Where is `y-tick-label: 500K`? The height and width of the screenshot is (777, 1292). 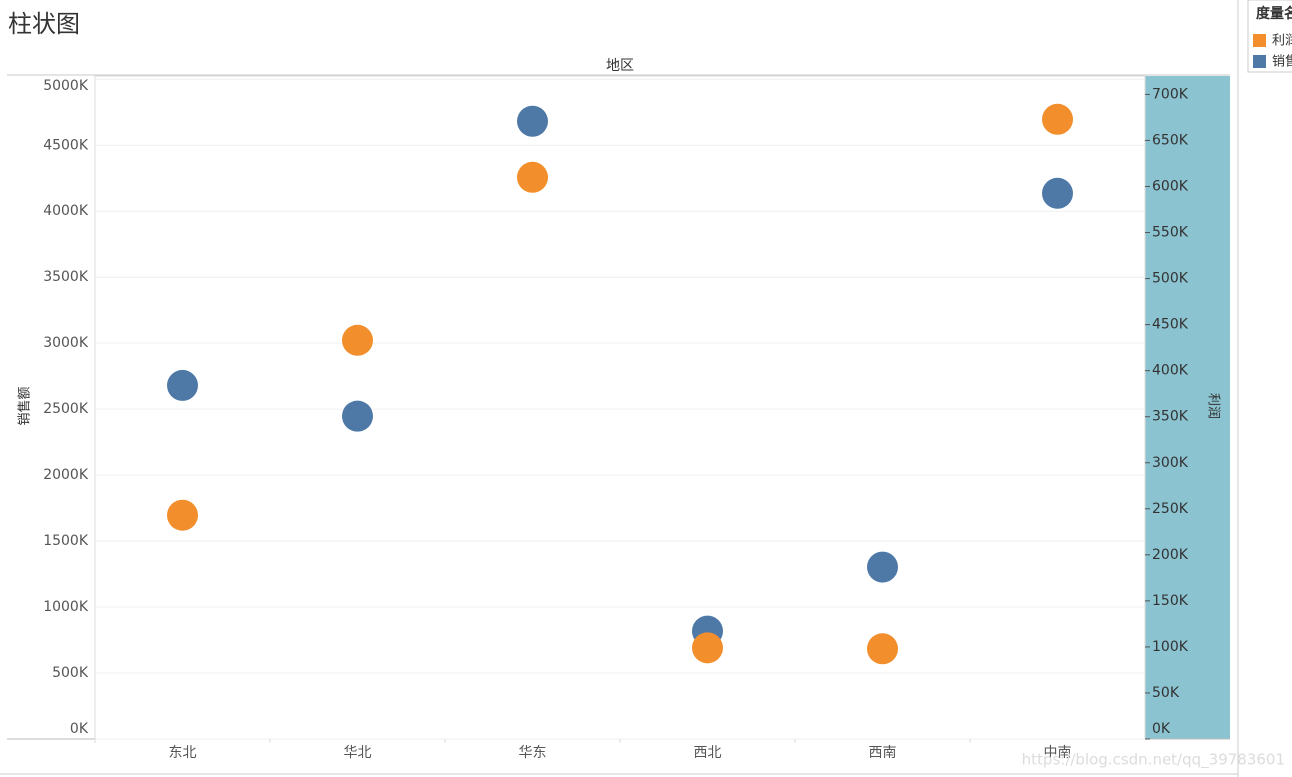
y-tick-label: 500K is located at coordinates (70, 673).